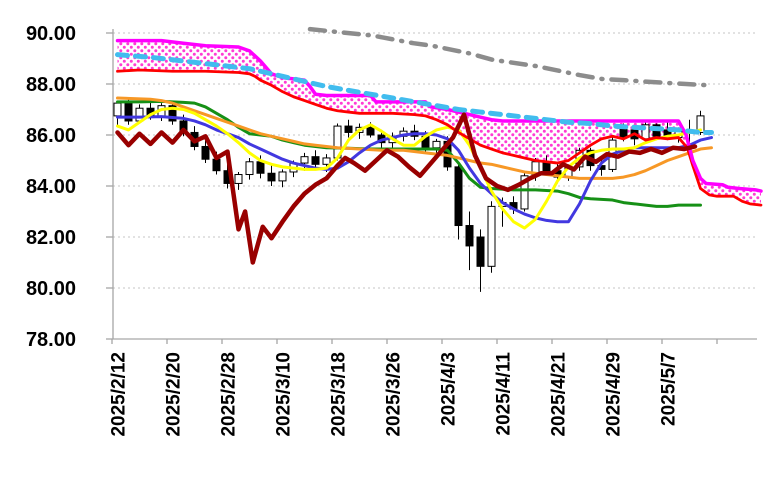 The image size is (763, 499). Describe the element at coordinates (51, 85) in the screenshot. I see `y-tick-label: 88.00` at that location.